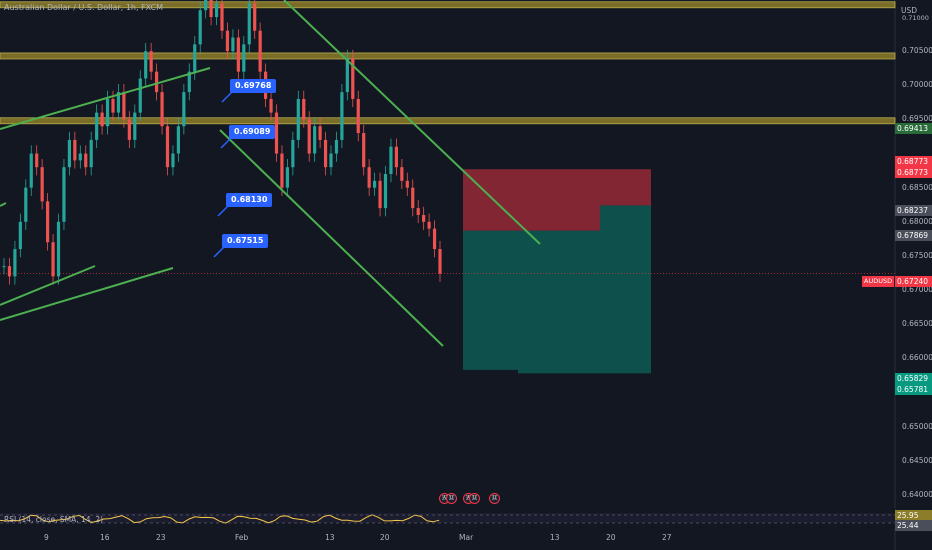  I want to click on price-tick-label: 0.70500, so click(917, 51).